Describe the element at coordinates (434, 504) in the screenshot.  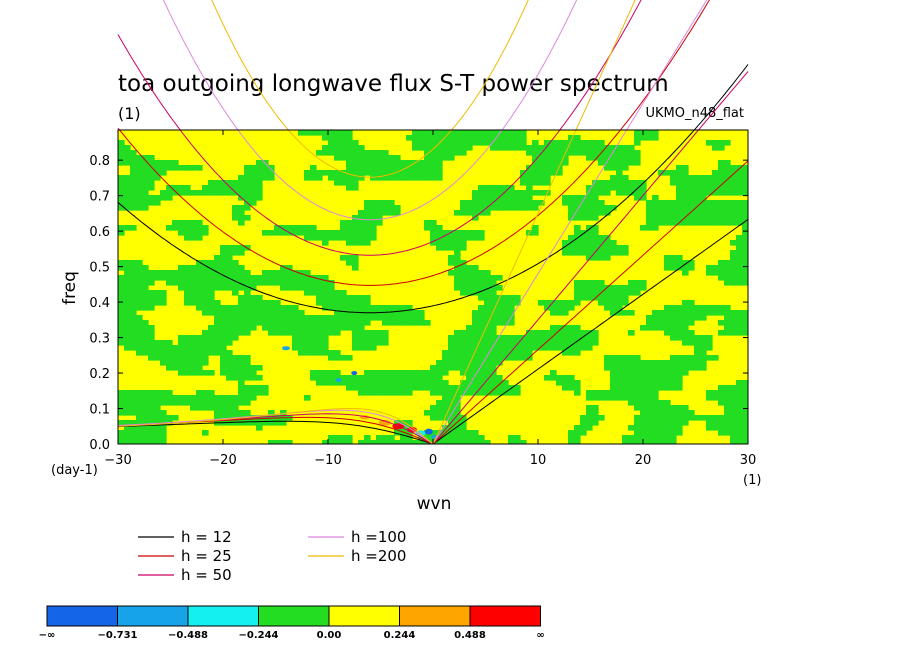
I see `x-axis-label: wvn` at that location.